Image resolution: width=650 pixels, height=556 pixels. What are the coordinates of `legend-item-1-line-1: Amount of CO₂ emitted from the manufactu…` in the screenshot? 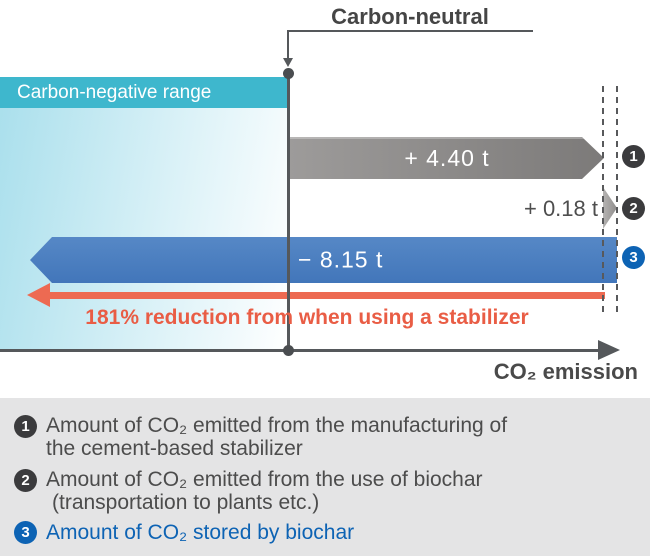 It's located at (277, 425).